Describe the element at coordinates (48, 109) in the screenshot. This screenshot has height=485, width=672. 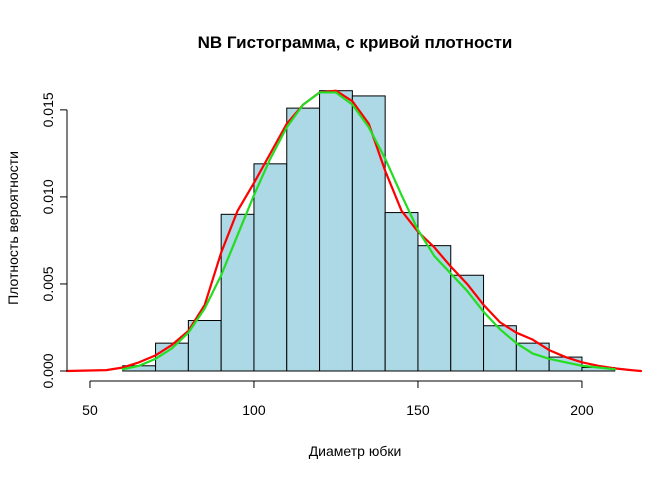
I see `y-tick-label: 0.015` at that location.